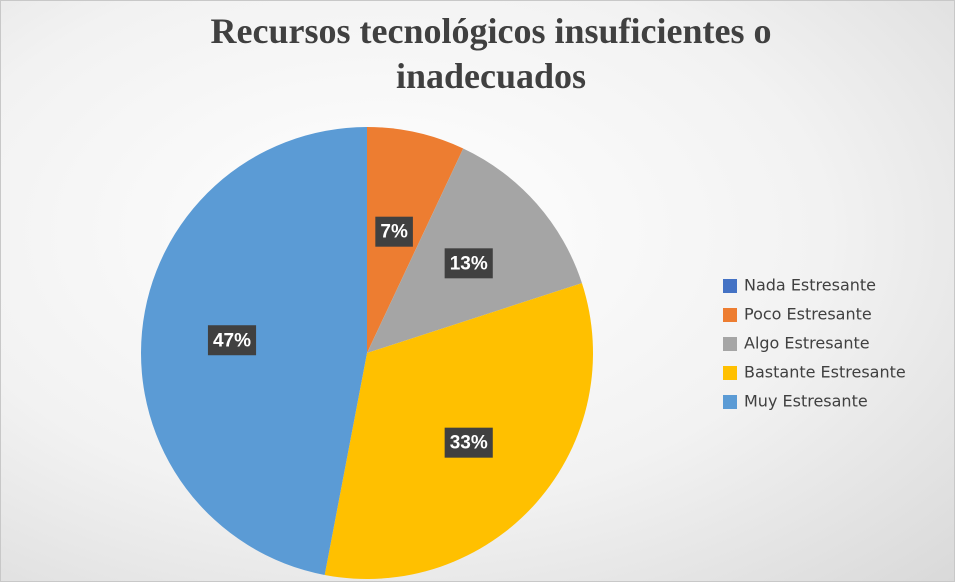  Describe the element at coordinates (825, 372) in the screenshot. I see `legend-label: Bastante Estresante` at that location.